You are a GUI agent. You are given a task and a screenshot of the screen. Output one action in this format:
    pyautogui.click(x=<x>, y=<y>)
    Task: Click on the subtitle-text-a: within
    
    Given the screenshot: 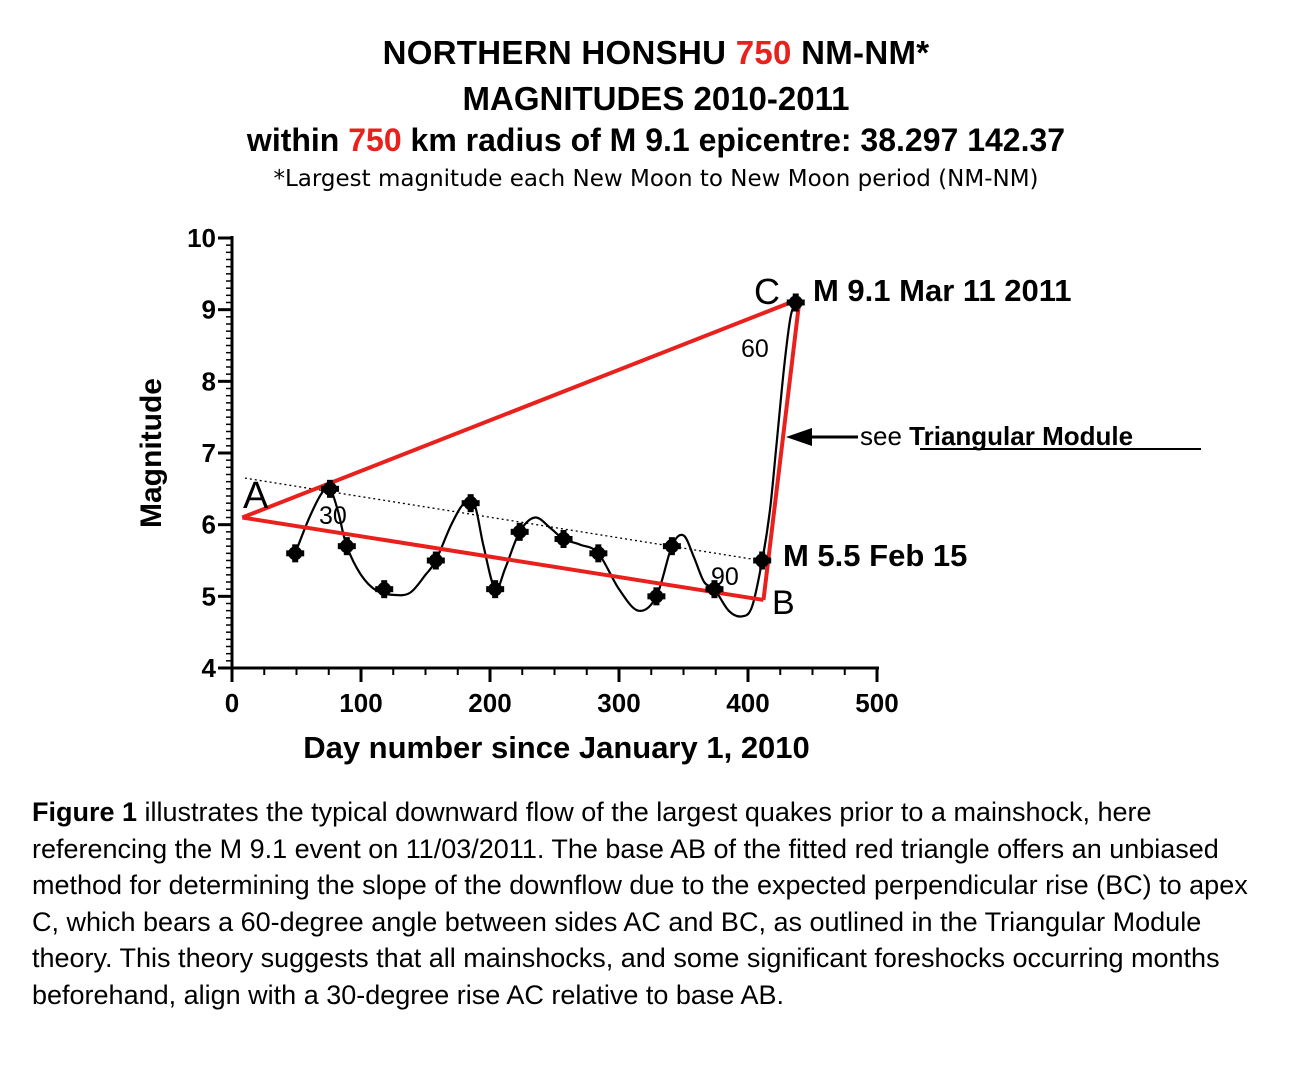 What is the action you would take?
    pyautogui.click(x=297, y=140)
    